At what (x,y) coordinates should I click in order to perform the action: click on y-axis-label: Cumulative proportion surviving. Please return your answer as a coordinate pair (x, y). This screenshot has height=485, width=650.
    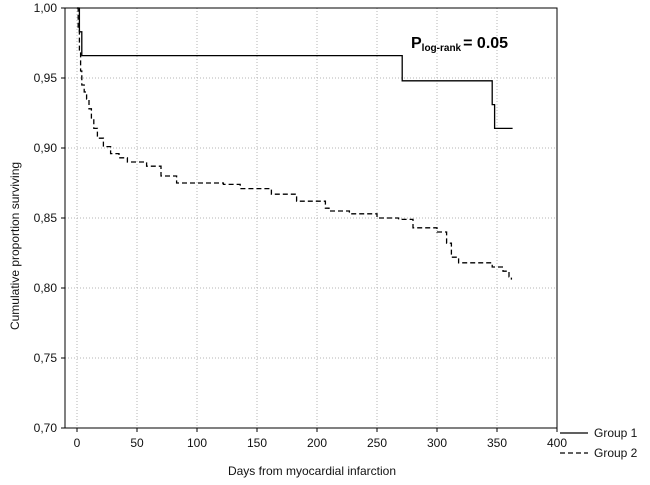
    Looking at the image, I should click on (15, 246).